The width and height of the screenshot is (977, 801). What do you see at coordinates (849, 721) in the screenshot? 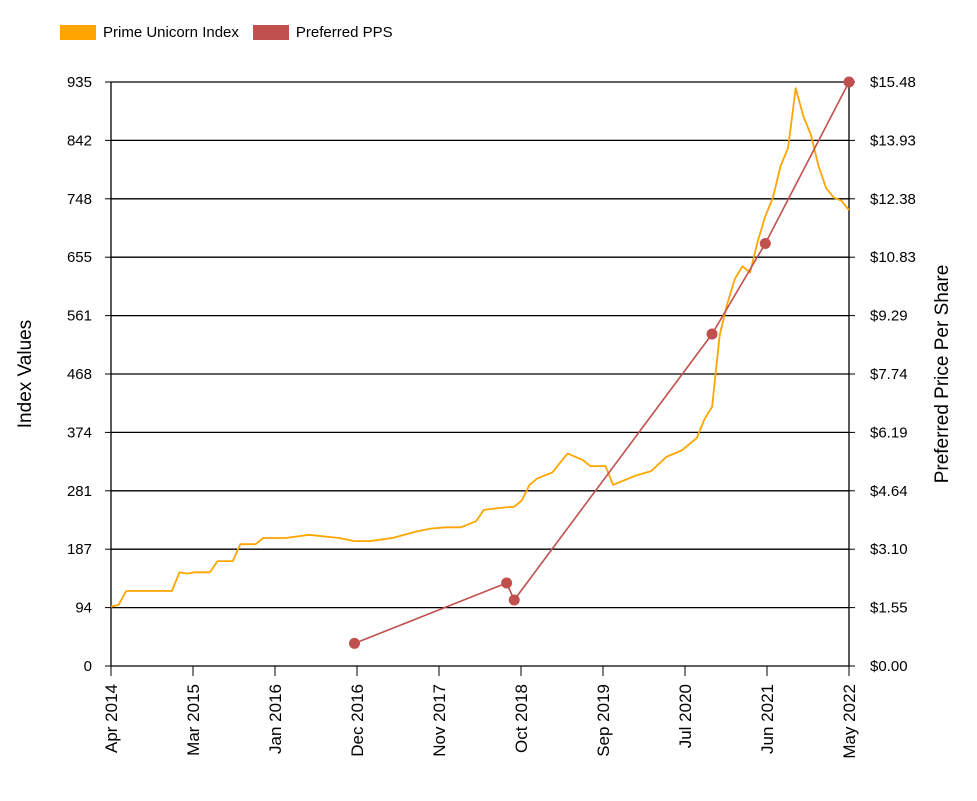
I see `x-tick-label: May 2022` at bounding box center [849, 721].